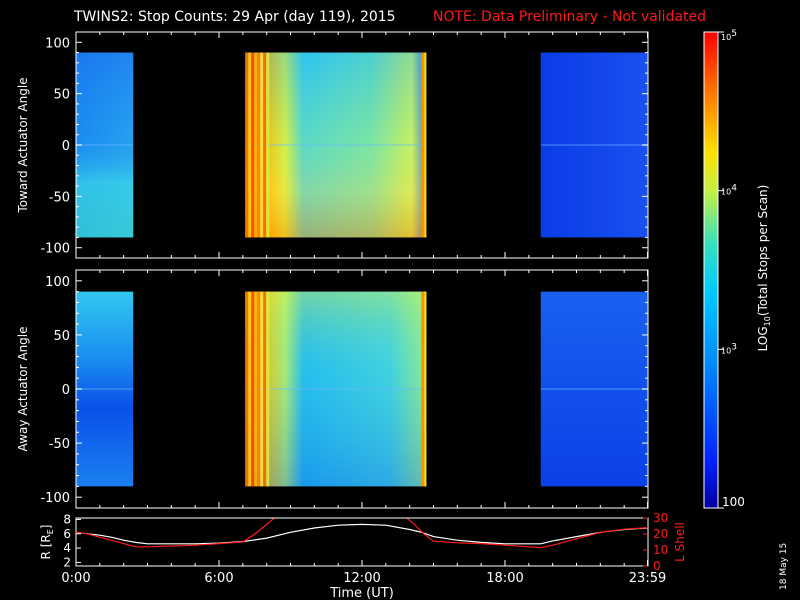 The width and height of the screenshot is (800, 600). I want to click on panel-orbit-lines, so click(362, 529).